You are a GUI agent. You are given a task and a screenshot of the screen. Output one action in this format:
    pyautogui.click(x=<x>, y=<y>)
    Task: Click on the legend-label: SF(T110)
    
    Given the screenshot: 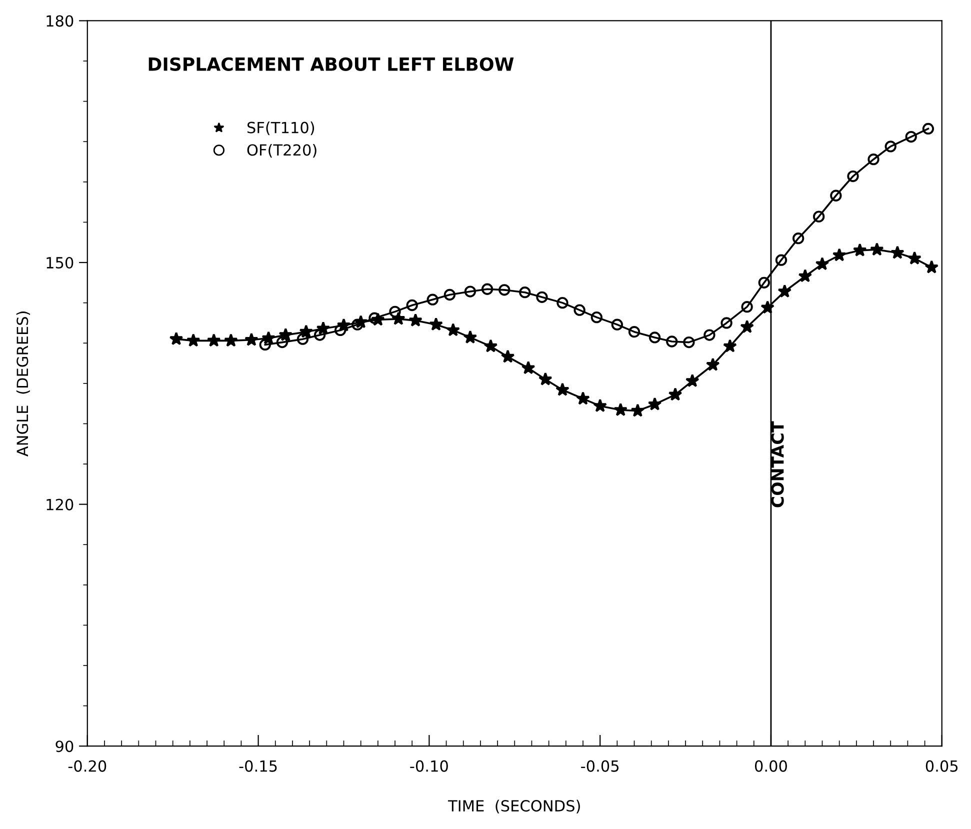 What is the action you would take?
    pyautogui.click(x=280, y=129)
    